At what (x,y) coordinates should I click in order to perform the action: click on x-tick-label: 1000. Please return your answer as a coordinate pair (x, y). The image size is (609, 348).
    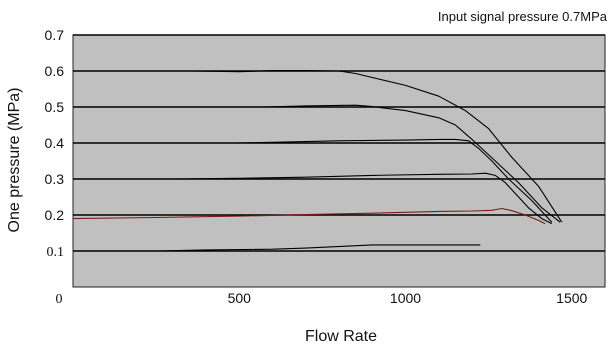
    Looking at the image, I should click on (405, 298).